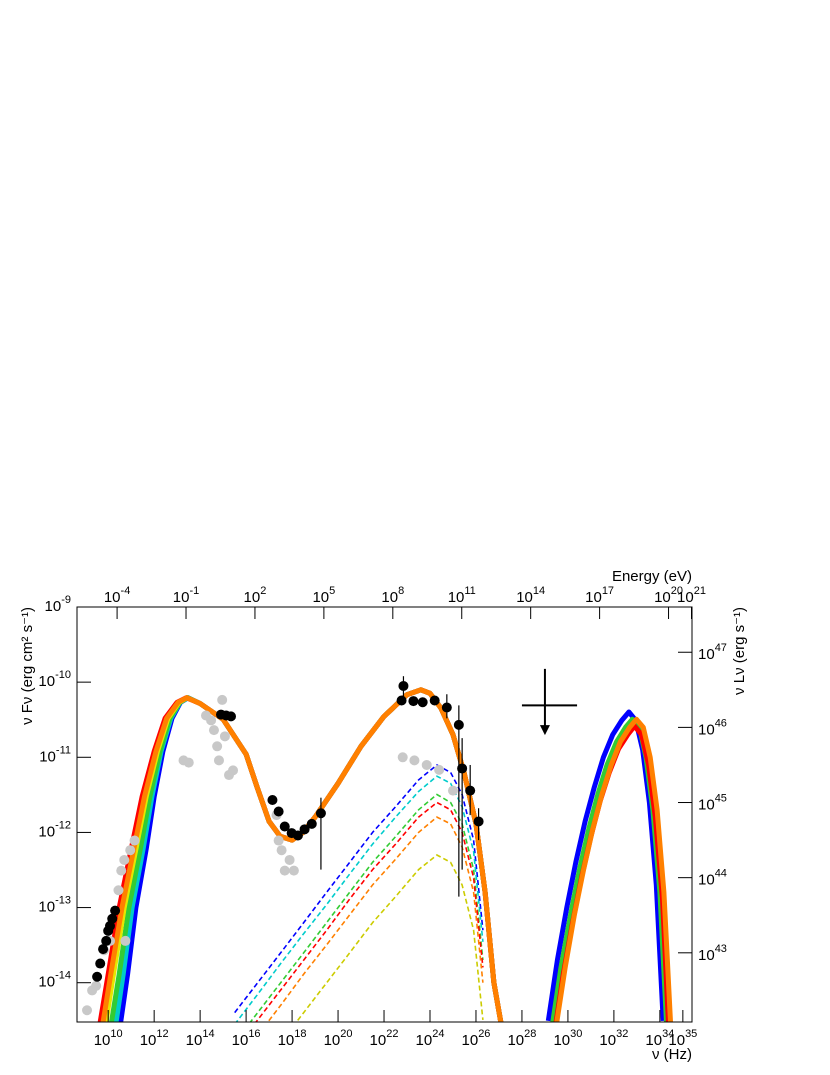 This screenshot has width=830, height=1075. Describe the element at coordinates (58, 604) in the screenshot. I see `y-tick-label: 10-9` at that location.